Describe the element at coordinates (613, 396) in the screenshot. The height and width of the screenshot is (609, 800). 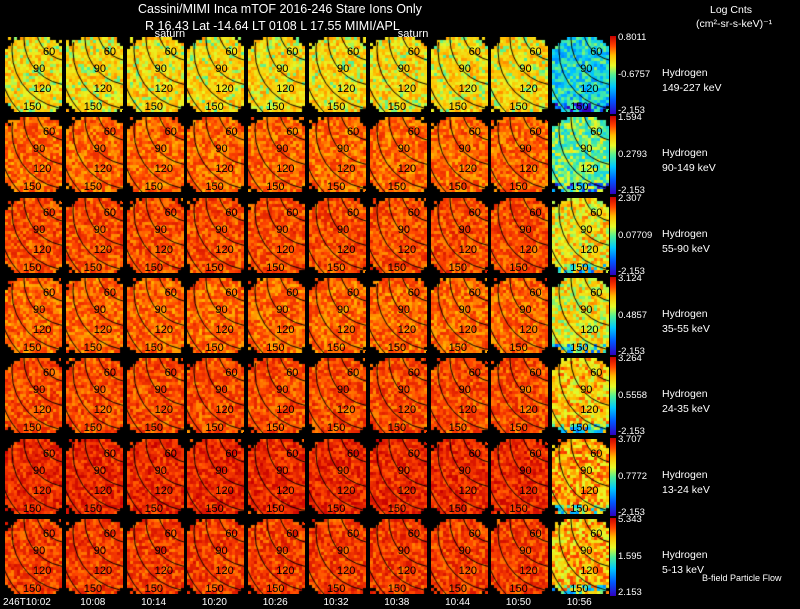
I see `colorbar` at that location.